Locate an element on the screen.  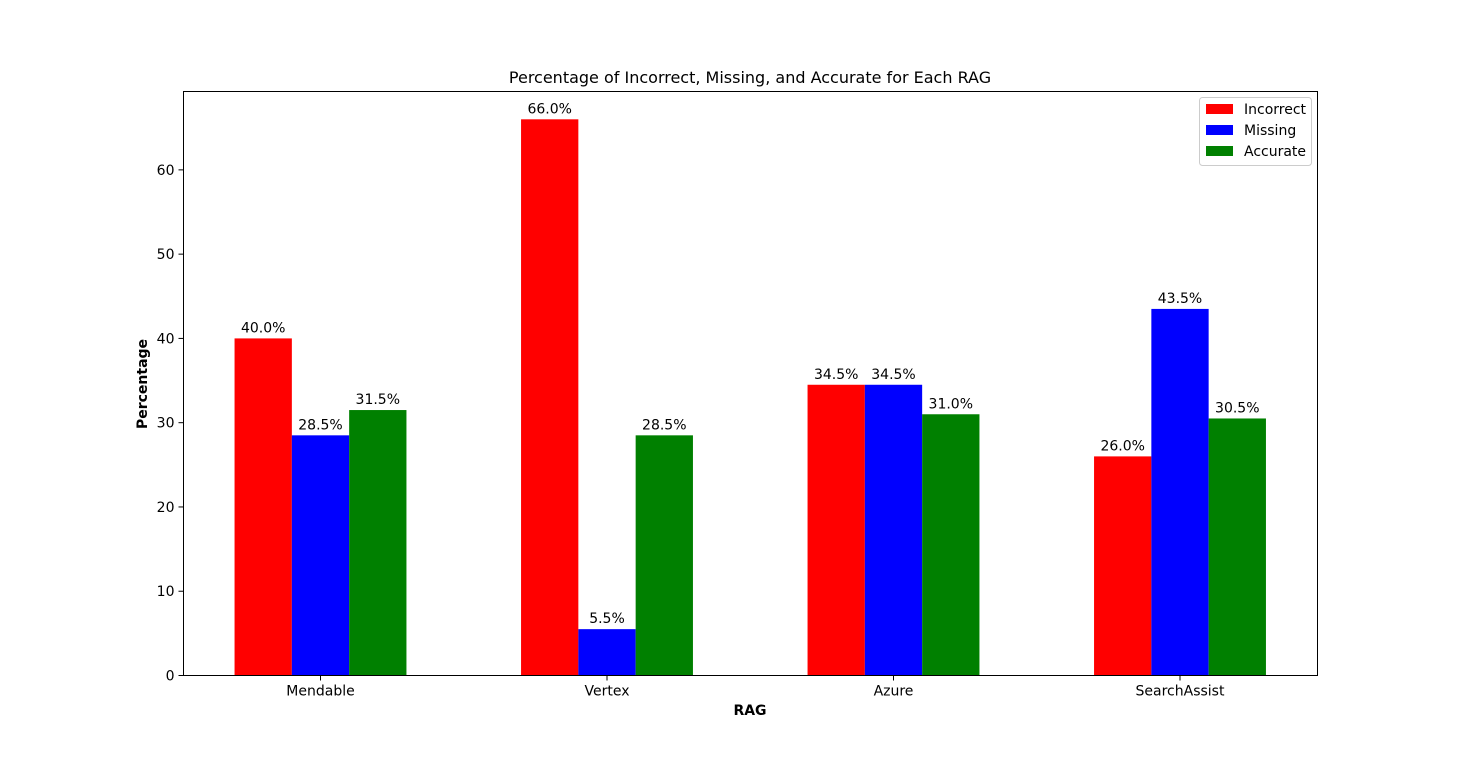
legend-label-accurate: Accurate is located at coordinates (1275, 152).